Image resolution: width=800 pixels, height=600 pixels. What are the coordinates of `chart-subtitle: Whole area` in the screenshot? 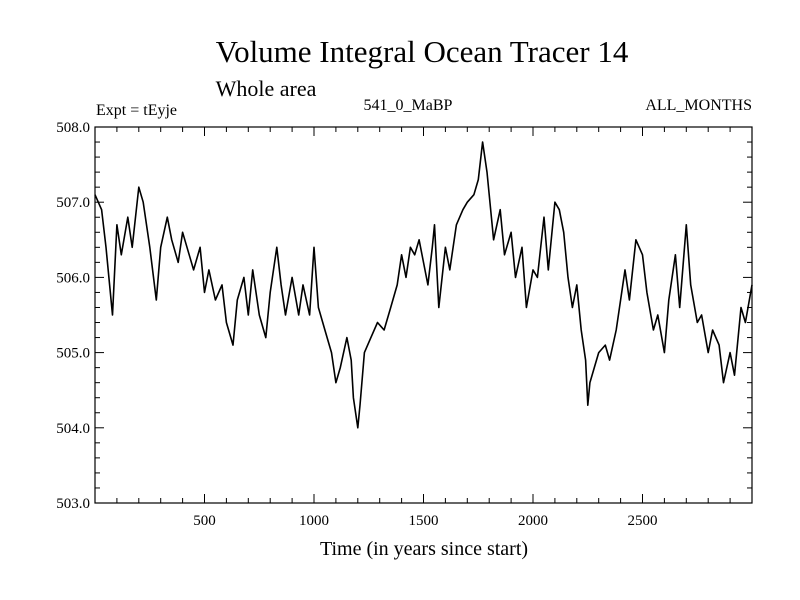 It's located at (266, 88).